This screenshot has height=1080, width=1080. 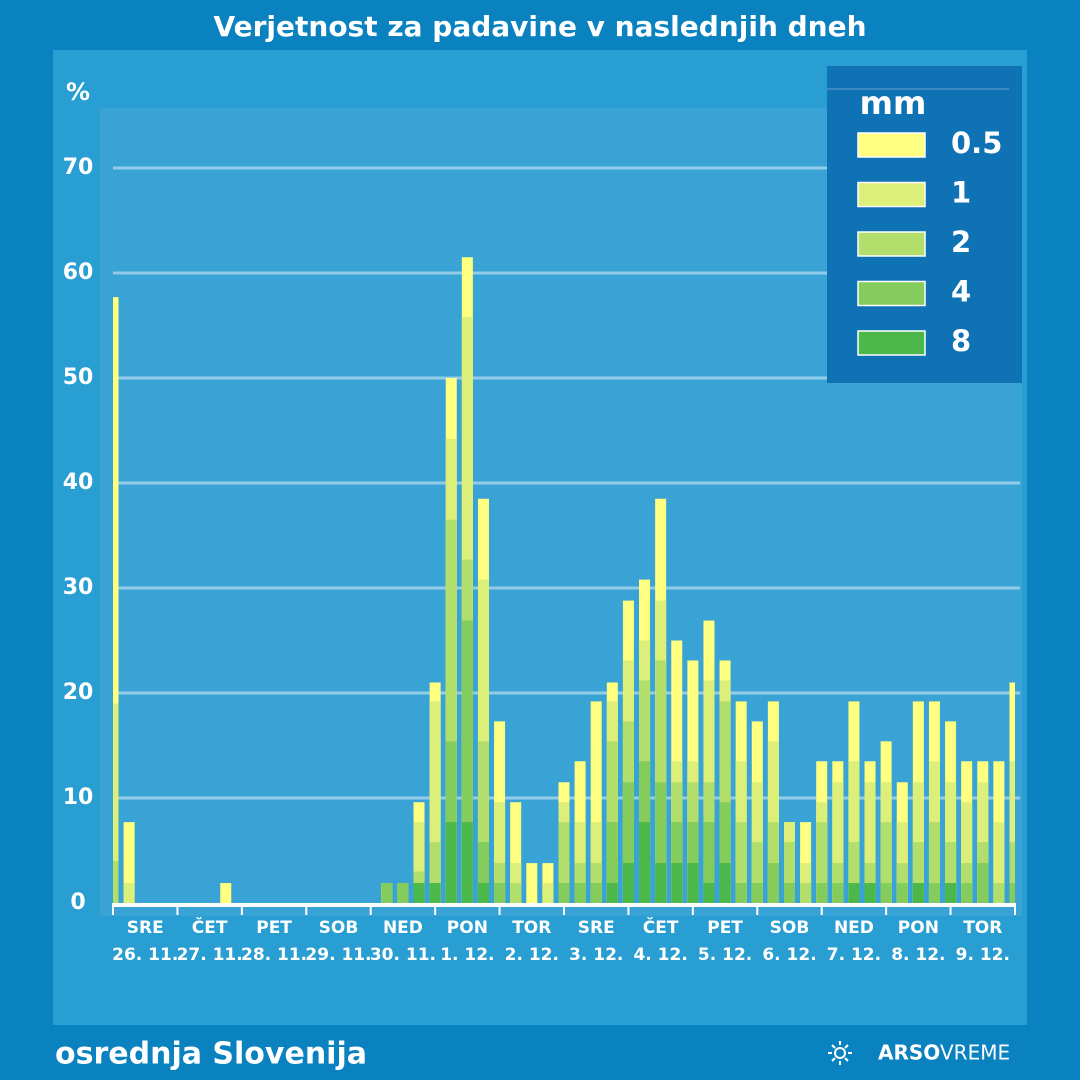 What do you see at coordinates (78, 482) in the screenshot?
I see `y-tick-label: 40` at bounding box center [78, 482].